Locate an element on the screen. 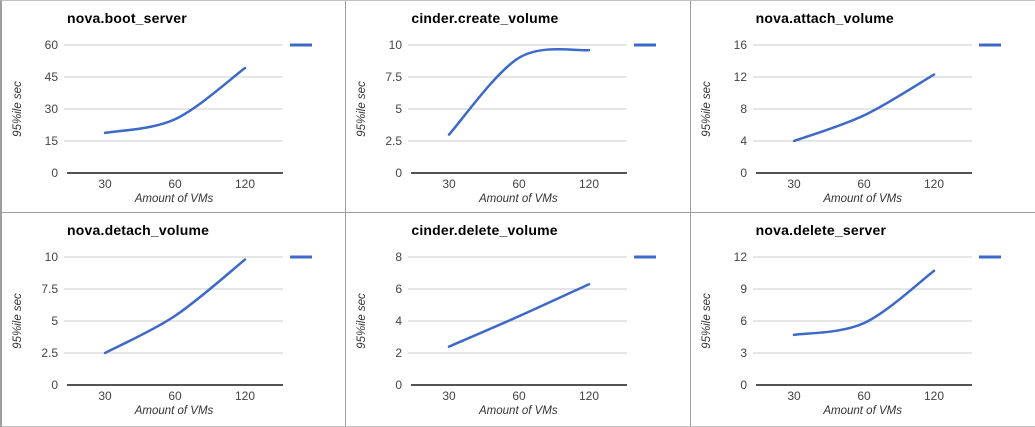  line-chart: 0 3 6 9 12 30 60 120 is located at coordinates (867, 326).